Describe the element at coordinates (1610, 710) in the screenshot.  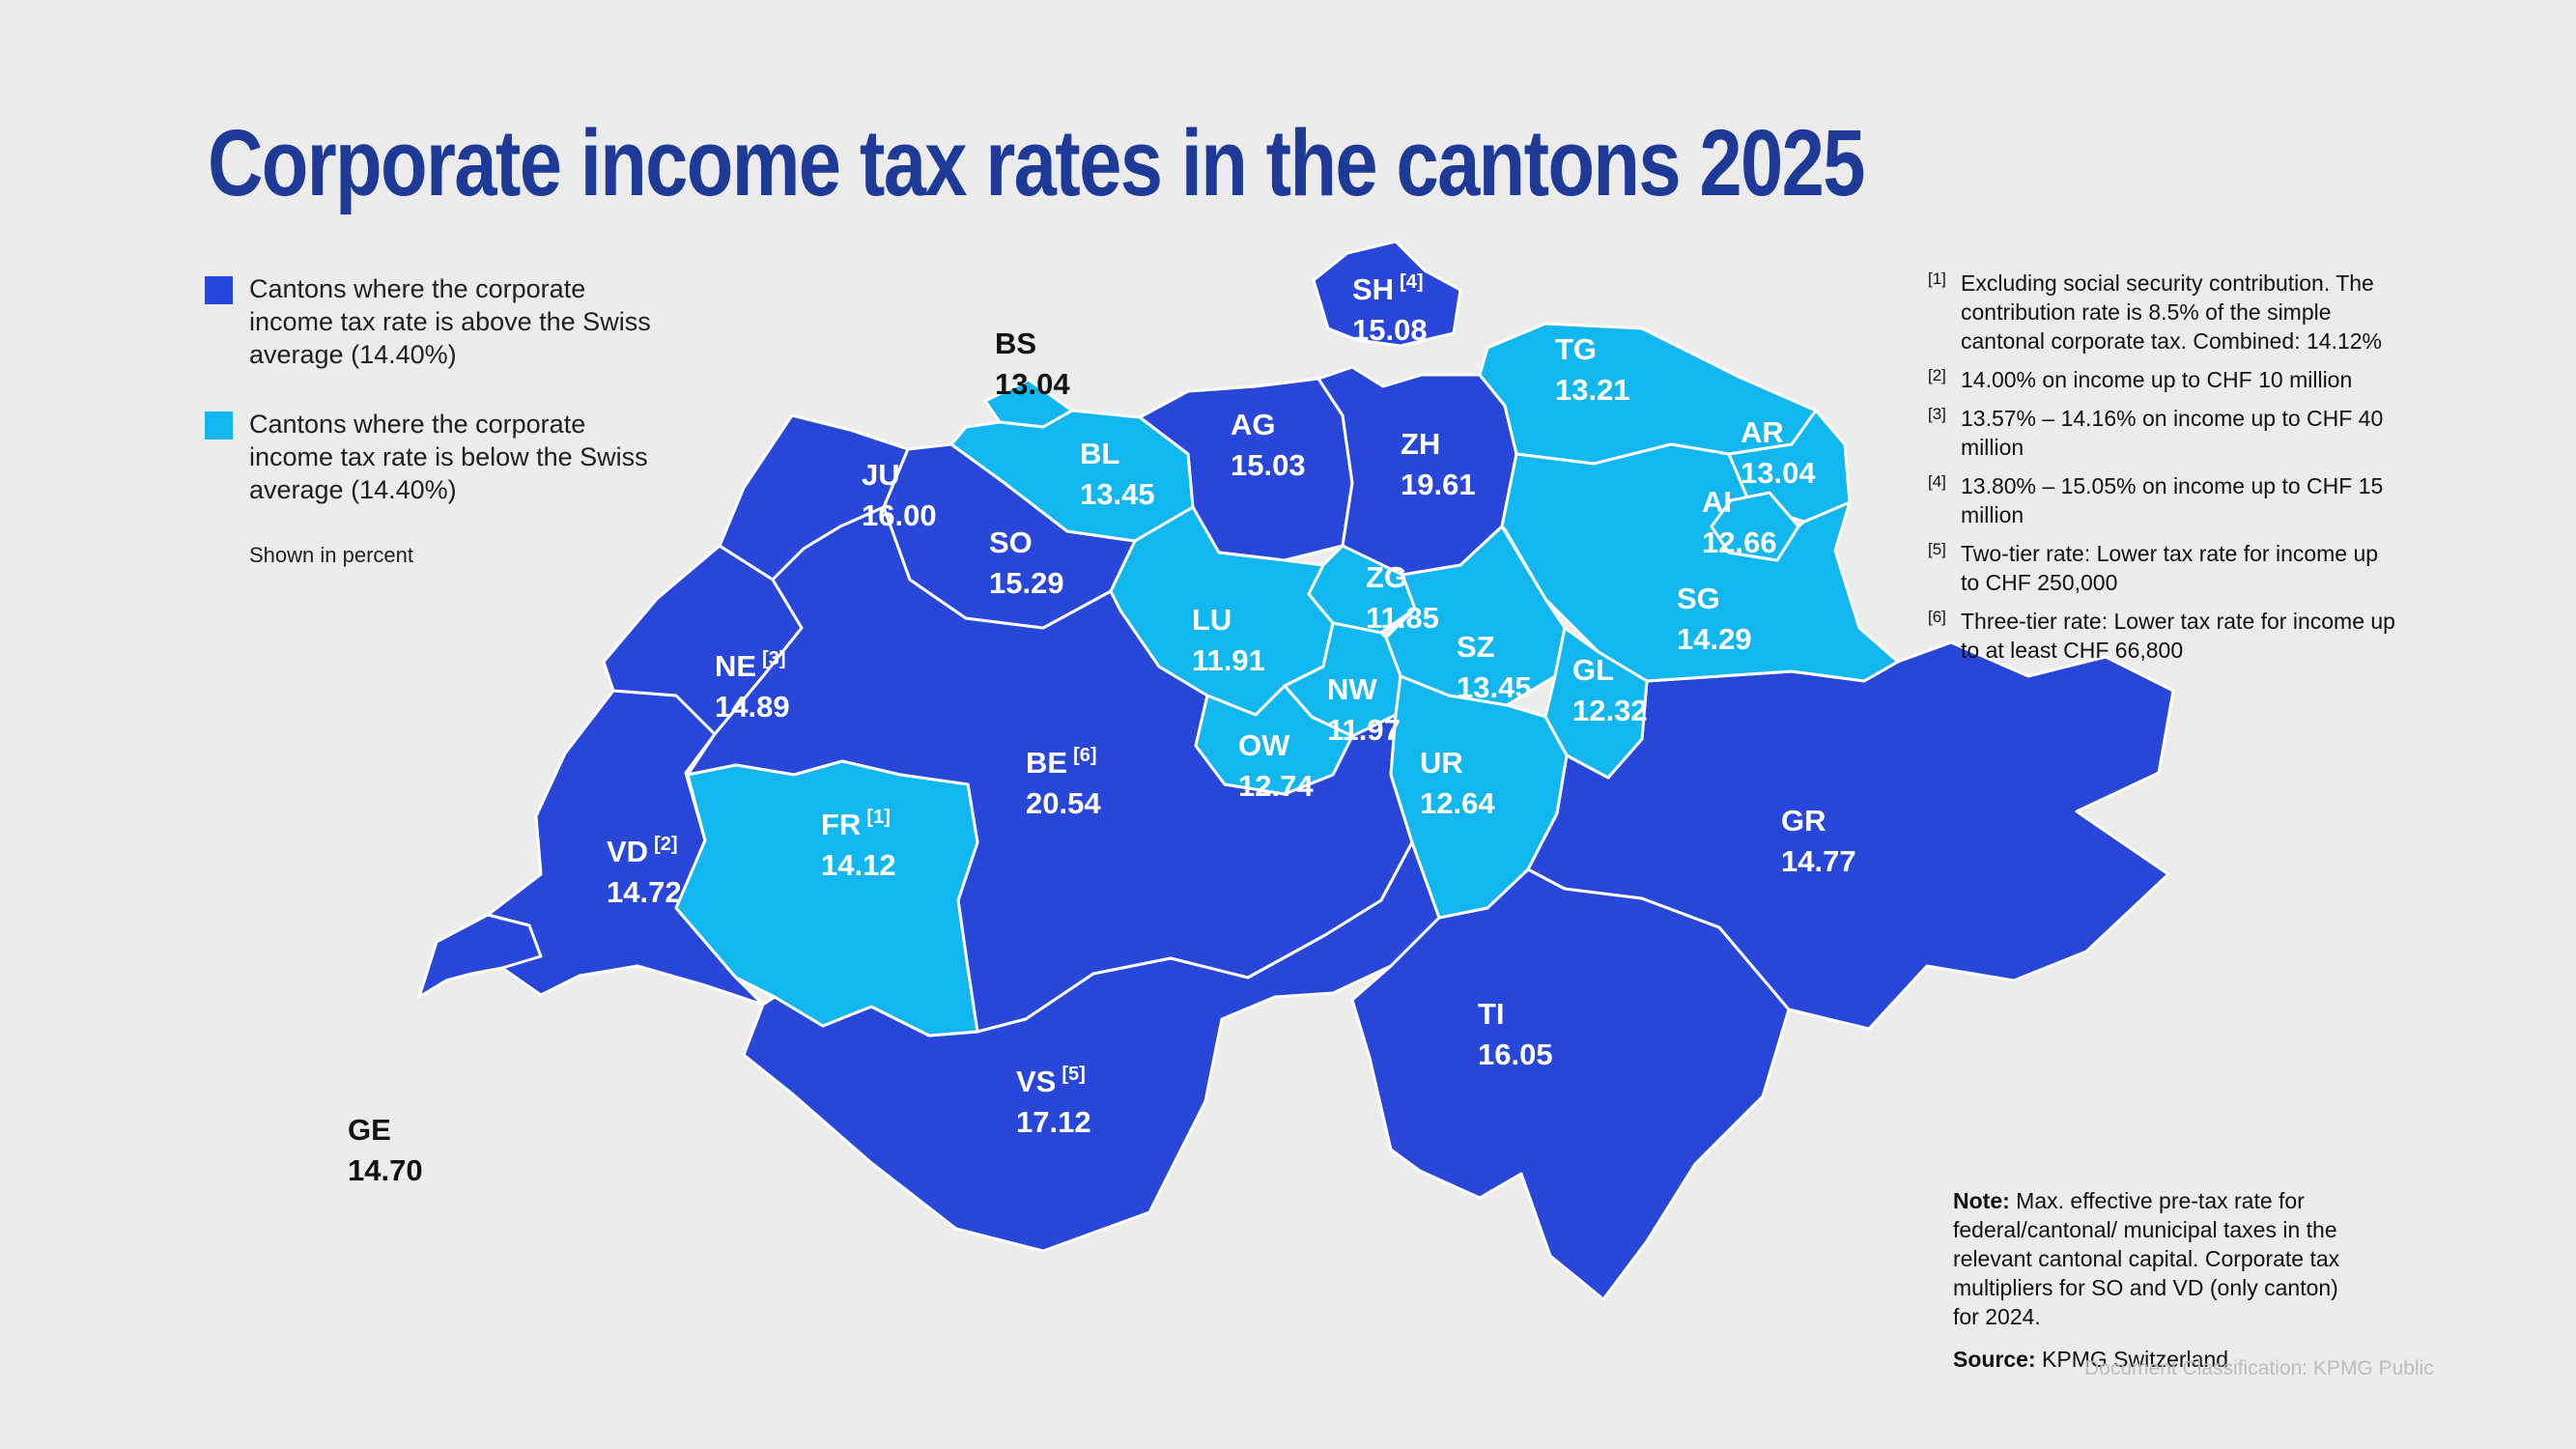
I see `canton-value-GL: 12.32` at that location.